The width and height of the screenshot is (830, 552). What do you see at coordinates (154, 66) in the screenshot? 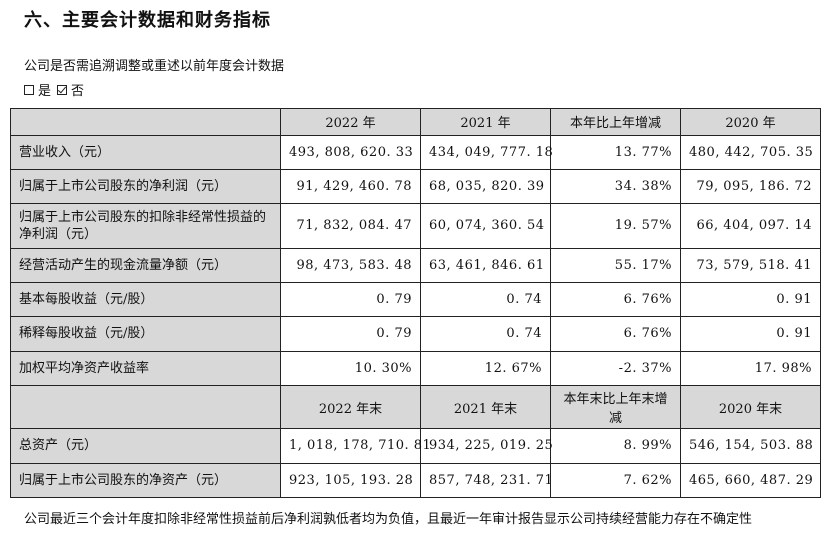
I see `restatement-question: 公司是否需追溯调整或重述以前年度会计数据` at bounding box center [154, 66].